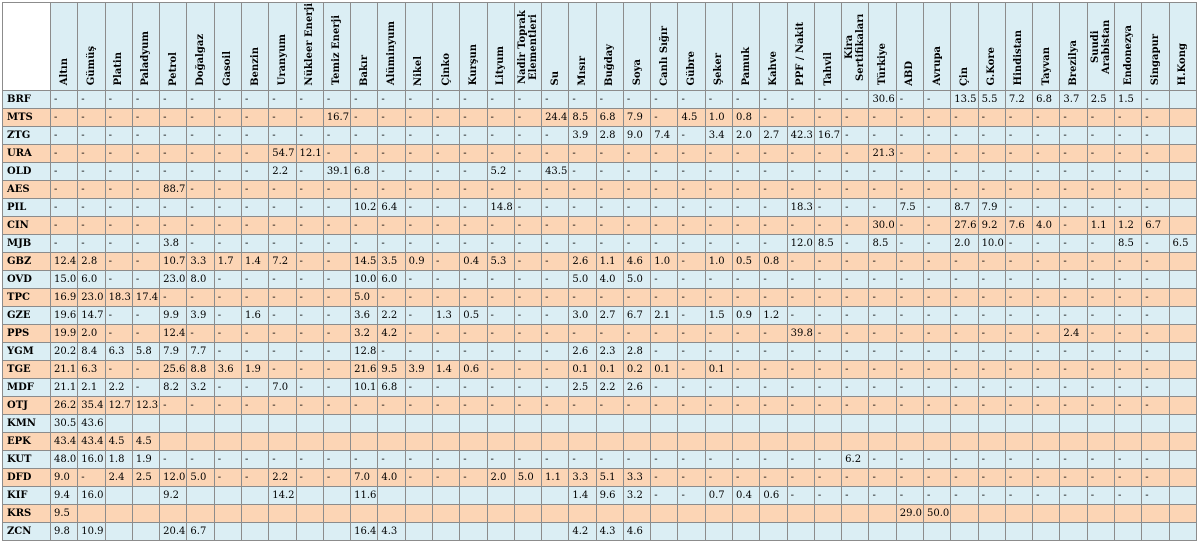  I want to click on column-header-label: Soya, so click(637, 72).